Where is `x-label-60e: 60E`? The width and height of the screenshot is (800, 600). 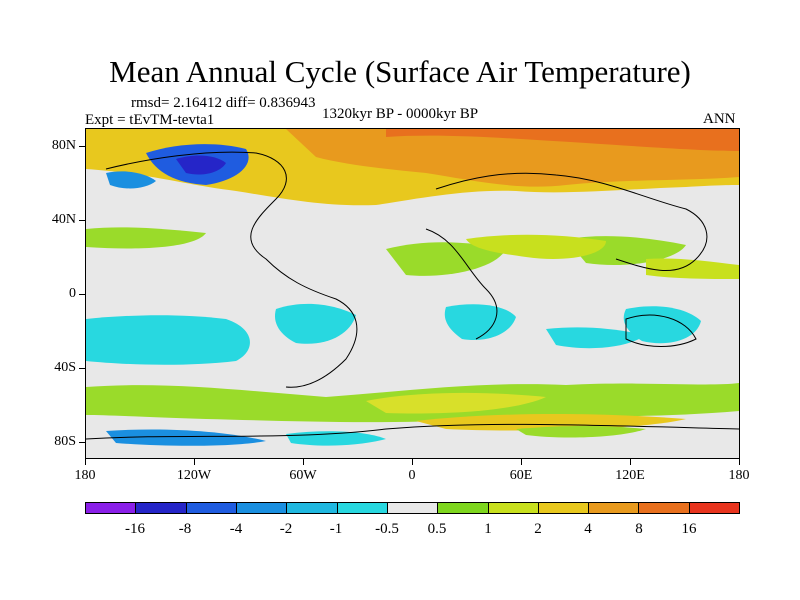 x-label-60e: 60E is located at coordinates (521, 475).